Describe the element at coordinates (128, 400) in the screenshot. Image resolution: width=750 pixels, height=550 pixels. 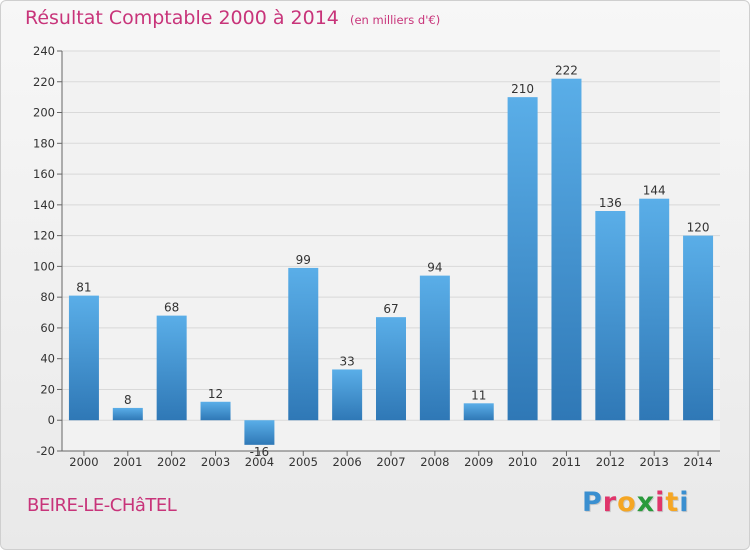
I see `bar-value-label: 8` at that location.